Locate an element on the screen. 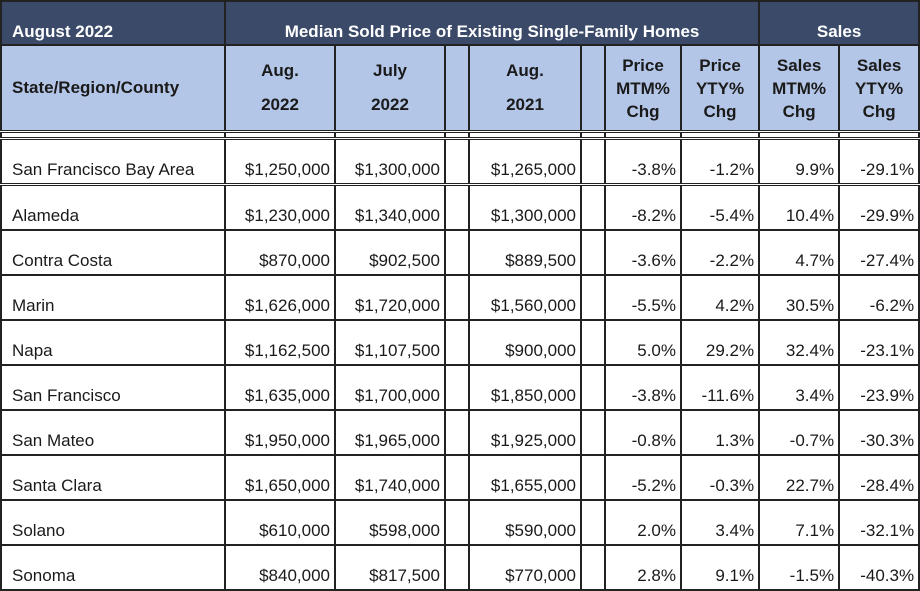 The image size is (920, 591). cell-sales-mtm: 30.5% is located at coordinates (799, 297).